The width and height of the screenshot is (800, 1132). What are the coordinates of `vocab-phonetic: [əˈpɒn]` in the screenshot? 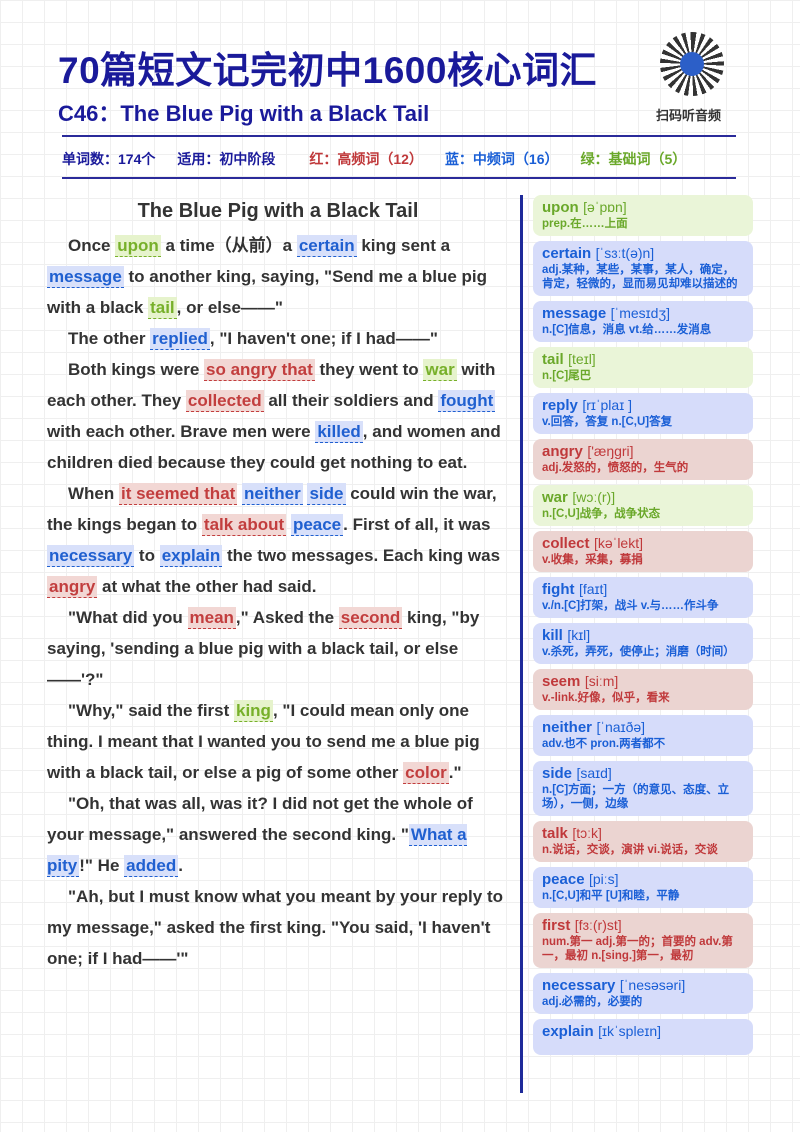 It's located at (605, 207).